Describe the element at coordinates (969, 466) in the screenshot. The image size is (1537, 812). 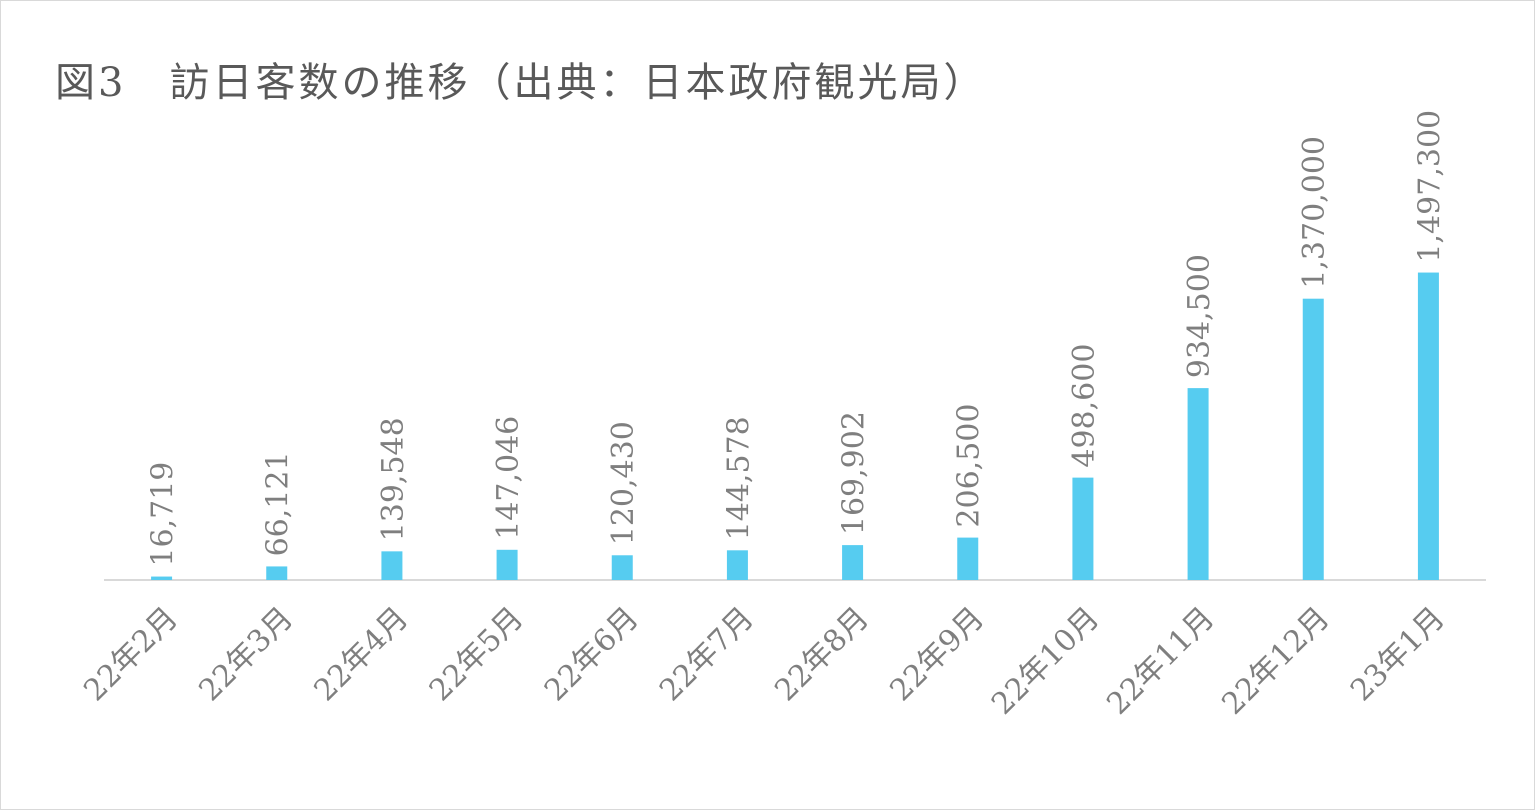
I see `data-label-8: 206,500` at that location.